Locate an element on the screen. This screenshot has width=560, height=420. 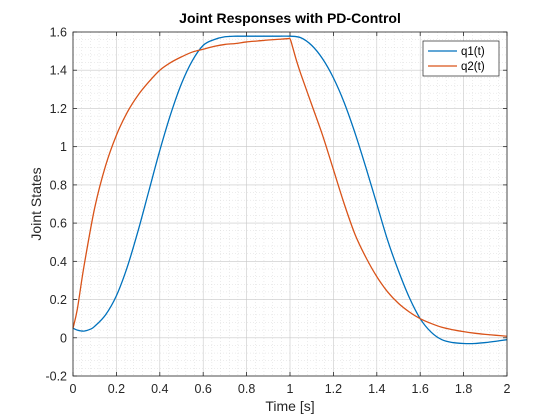
y-tick-label: 0 is located at coordinates (63, 338).